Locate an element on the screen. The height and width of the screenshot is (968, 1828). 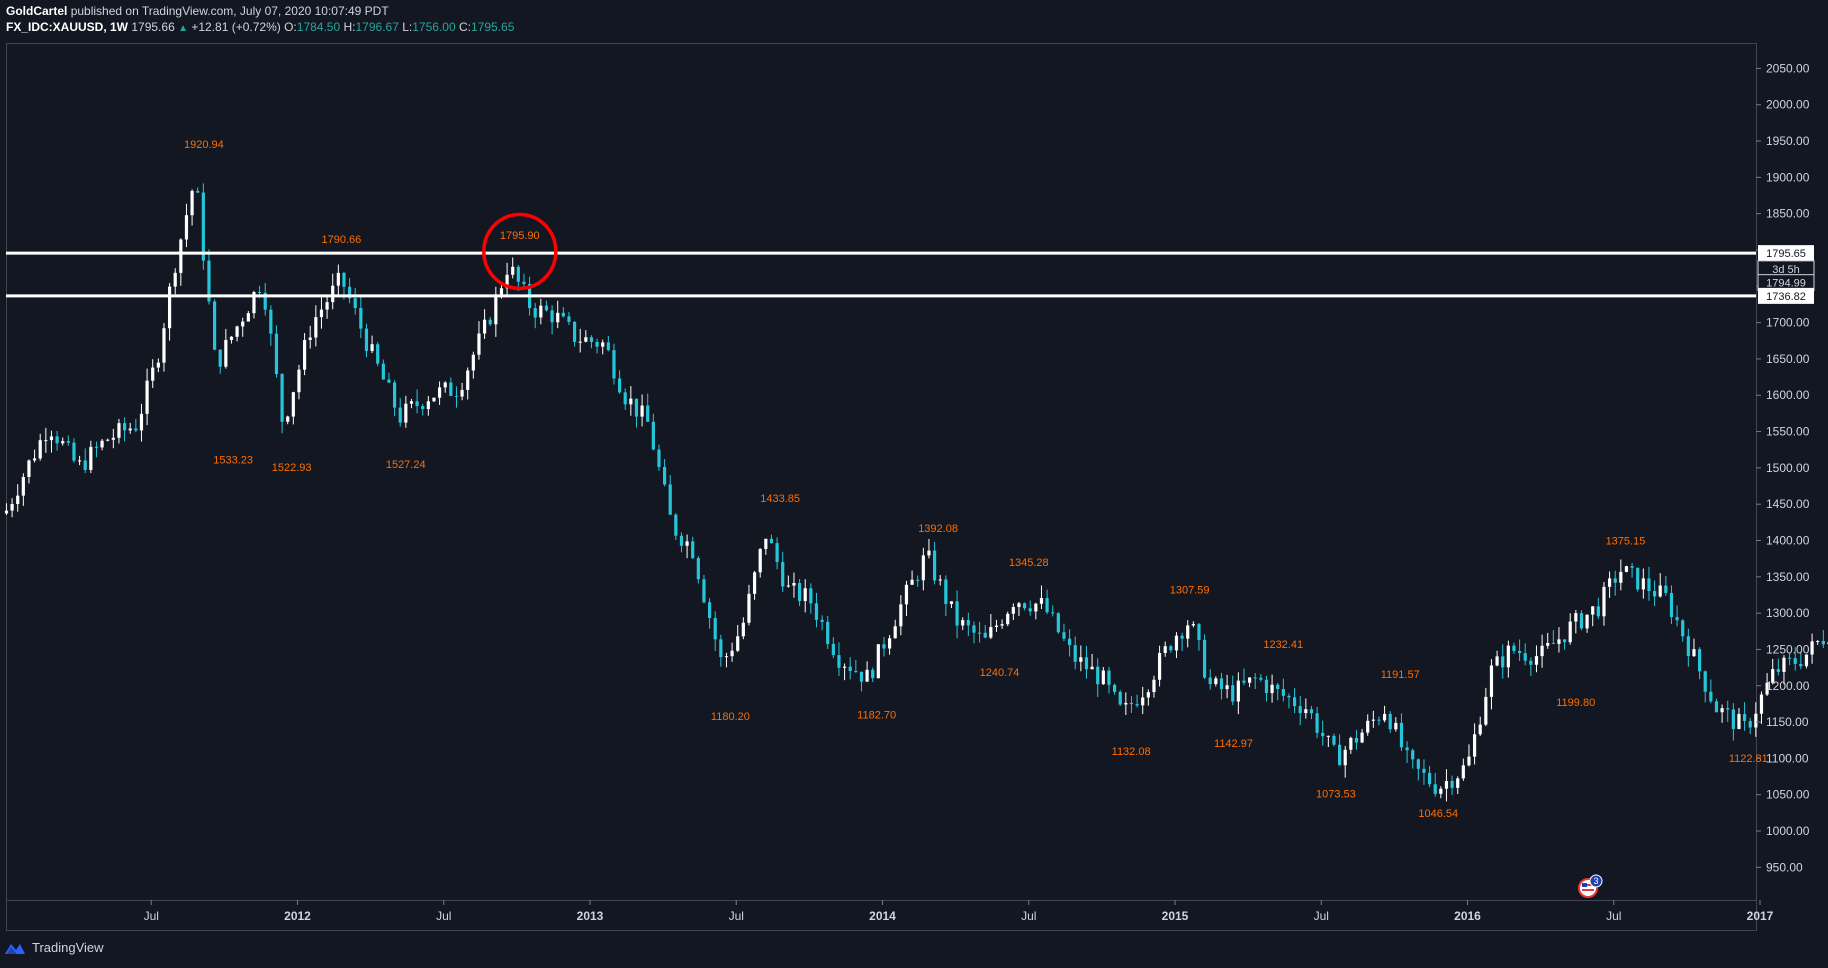
y-tick-label: 1400.00 is located at coordinates (1788, 540).